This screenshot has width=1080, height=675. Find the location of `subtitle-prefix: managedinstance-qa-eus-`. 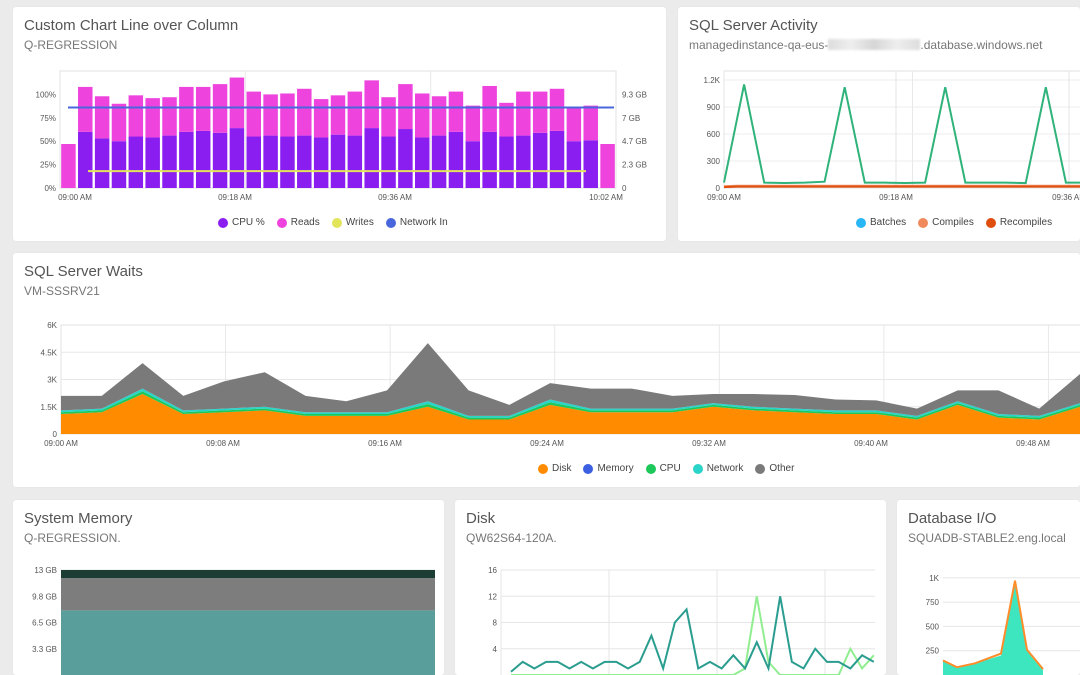

subtitle-prefix: managedinstance-qa-eus- is located at coordinates (759, 45).